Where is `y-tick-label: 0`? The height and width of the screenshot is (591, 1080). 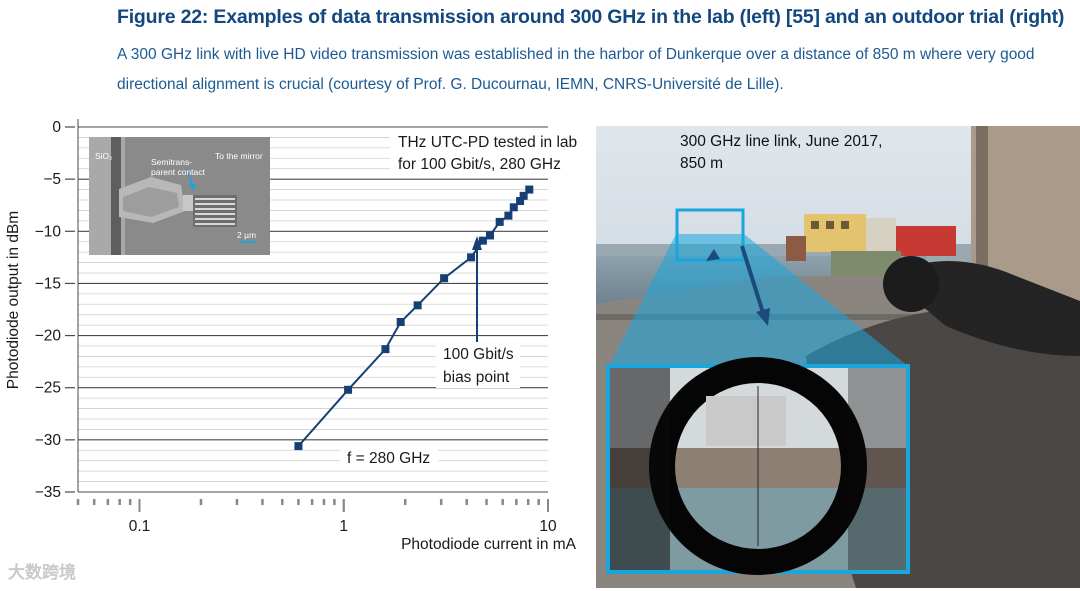 y-tick-label: 0 is located at coordinates (56, 127).